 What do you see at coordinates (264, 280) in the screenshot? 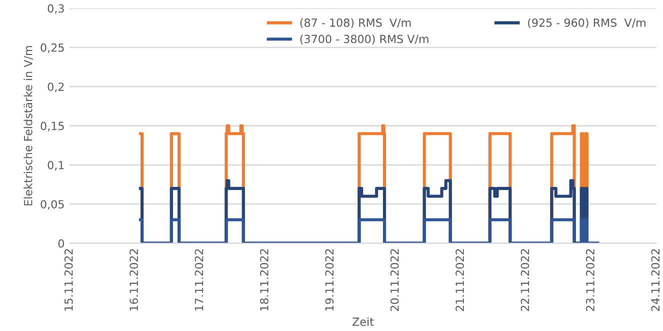
I see `x-tick-label: 18.11.2022` at bounding box center [264, 280].